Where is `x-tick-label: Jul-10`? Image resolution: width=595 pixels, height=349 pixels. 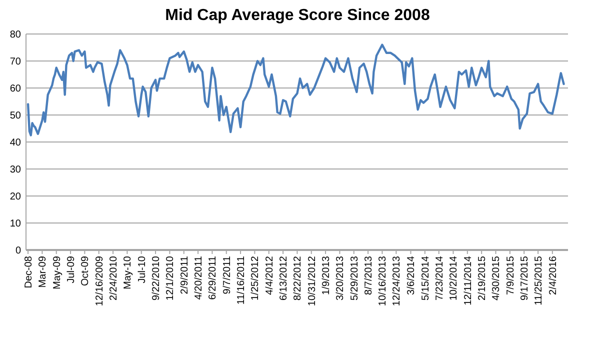
x-tick-label: Jul-10 is located at coordinates (142, 270).